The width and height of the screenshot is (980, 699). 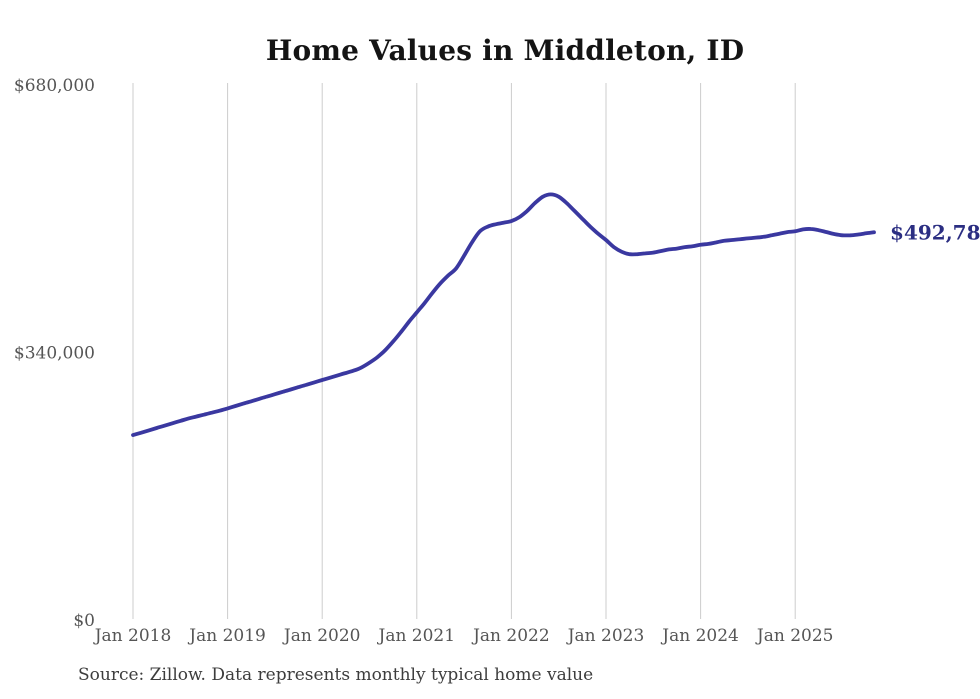 What do you see at coordinates (935, 232) in the screenshot?
I see `end-value-label: $492,786` at bounding box center [935, 232].